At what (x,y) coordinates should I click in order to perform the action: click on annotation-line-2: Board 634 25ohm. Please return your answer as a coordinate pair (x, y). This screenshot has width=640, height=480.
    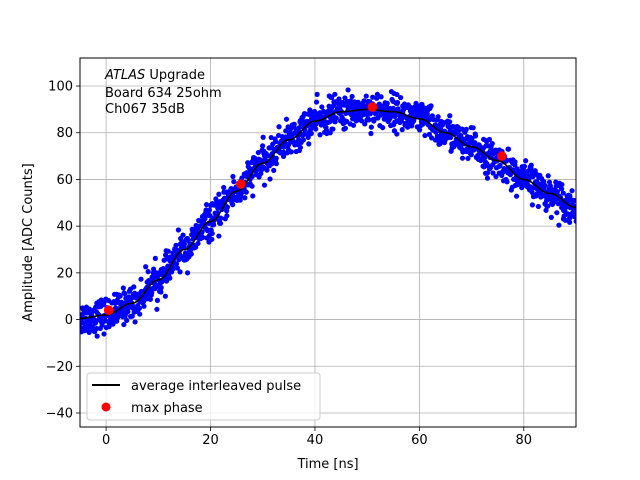
    Looking at the image, I should click on (163, 93).